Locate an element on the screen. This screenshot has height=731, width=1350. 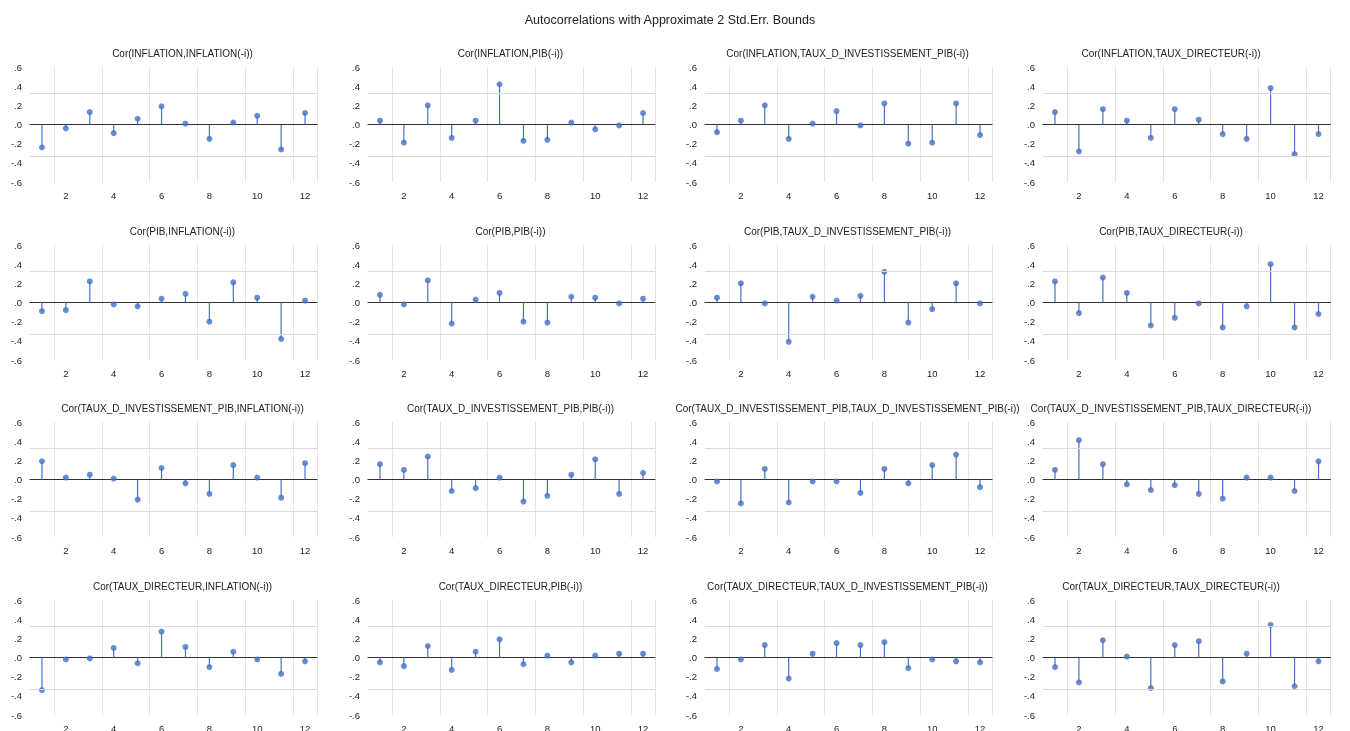
chart-title: Cor(TAUX_D_INVESTISSEMENT_PIB,PIB(-i)) is located at coordinates (510, 408).